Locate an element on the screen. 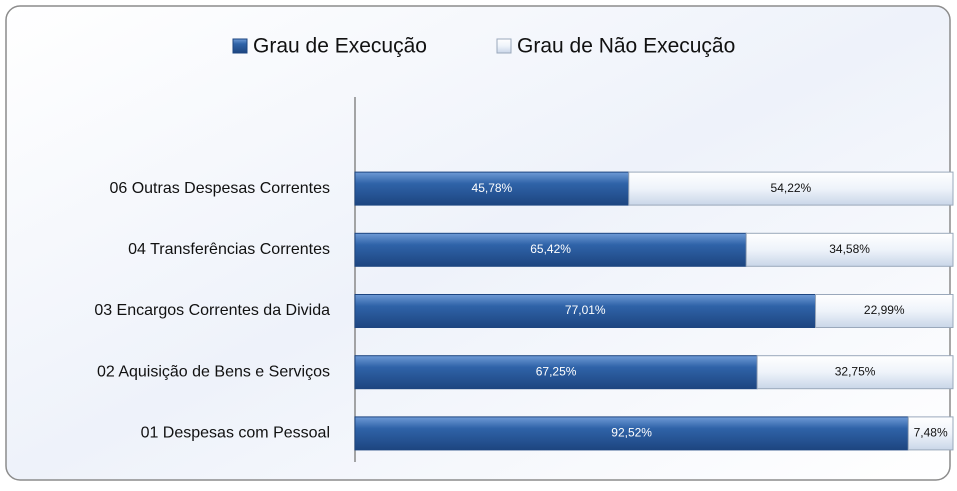 The image size is (957, 491). category-label: 03 Encargos Correntes da Divida is located at coordinates (212, 310).